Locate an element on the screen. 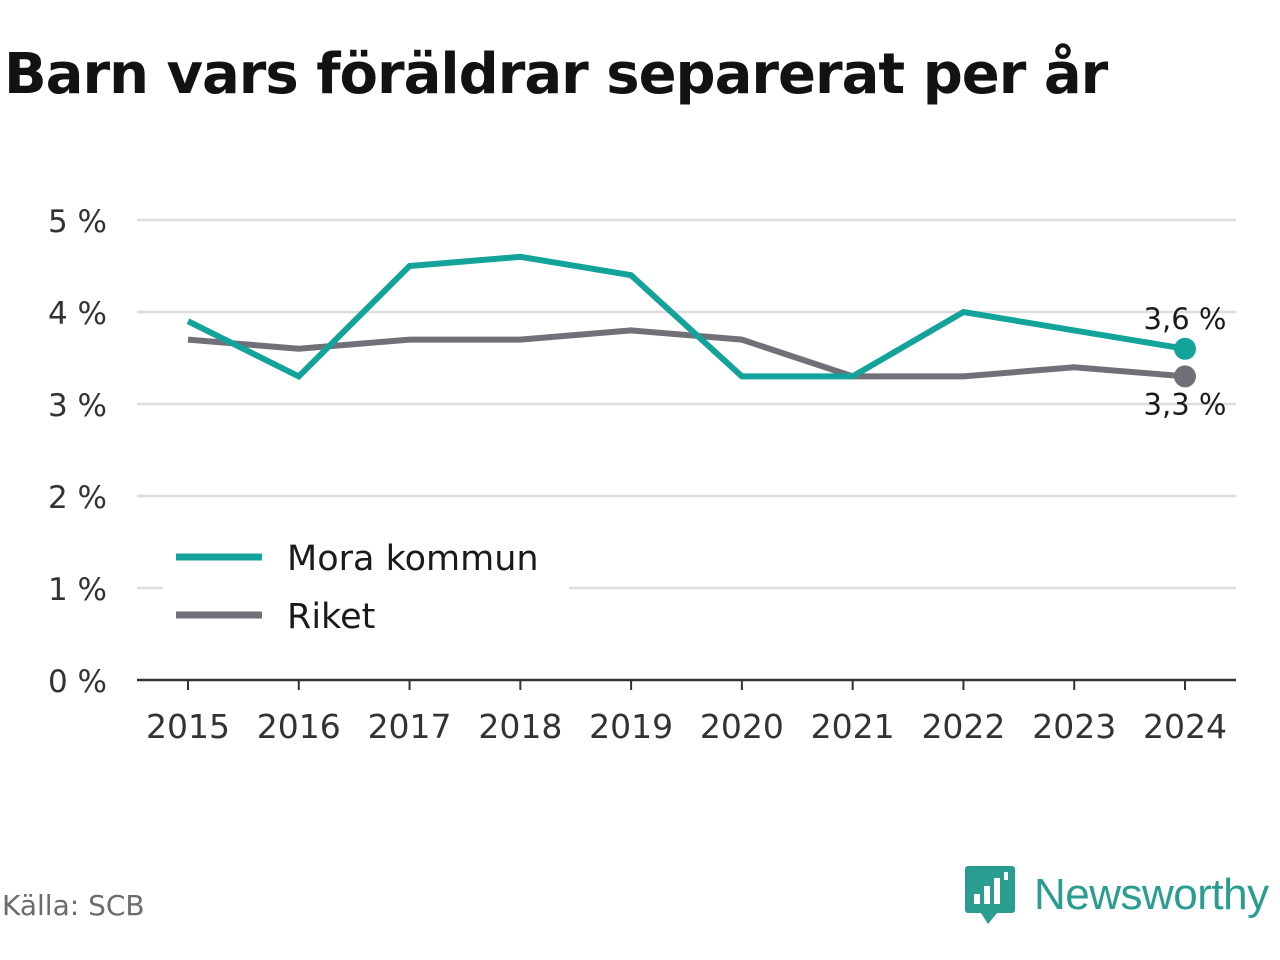 The height and width of the screenshot is (960, 1280). x-tick-label: 2016 is located at coordinates (299, 726).